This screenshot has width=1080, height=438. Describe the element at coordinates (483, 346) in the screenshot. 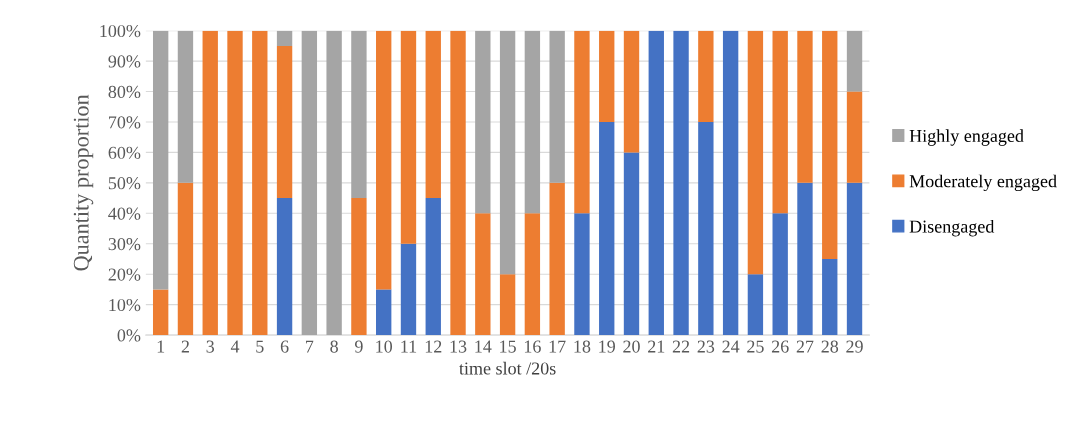

I see `x-tick-label: 14` at that location.